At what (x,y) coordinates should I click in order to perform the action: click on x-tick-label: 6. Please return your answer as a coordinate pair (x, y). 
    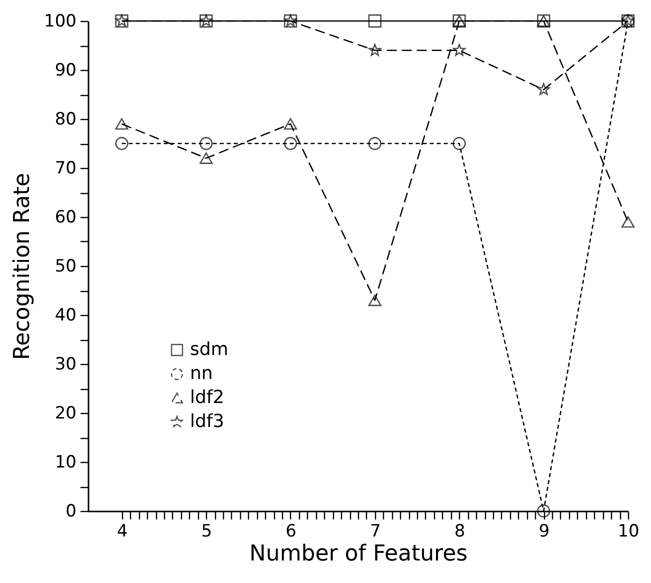
    Looking at the image, I should click on (291, 532).